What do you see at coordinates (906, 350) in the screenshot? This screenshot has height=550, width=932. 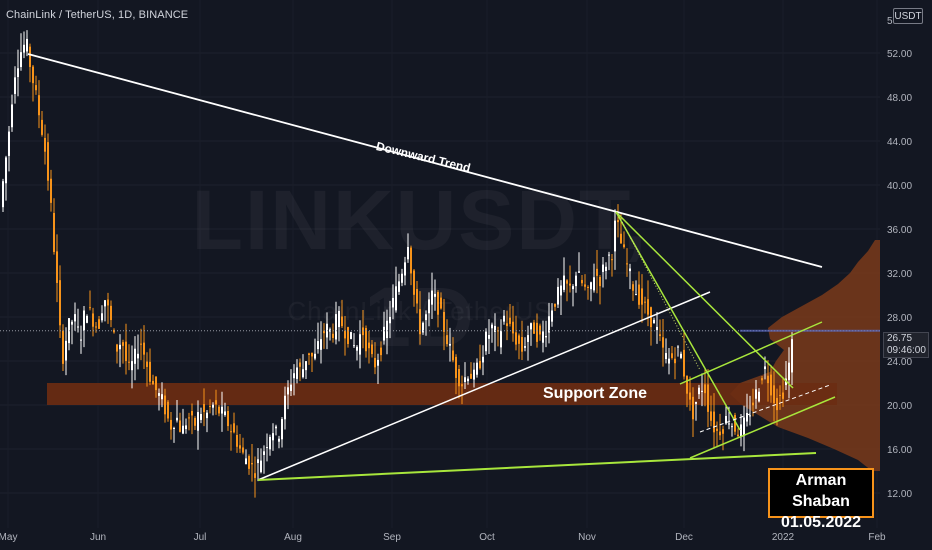 I see `candle-countdown: 09:46:00` at bounding box center [906, 350].